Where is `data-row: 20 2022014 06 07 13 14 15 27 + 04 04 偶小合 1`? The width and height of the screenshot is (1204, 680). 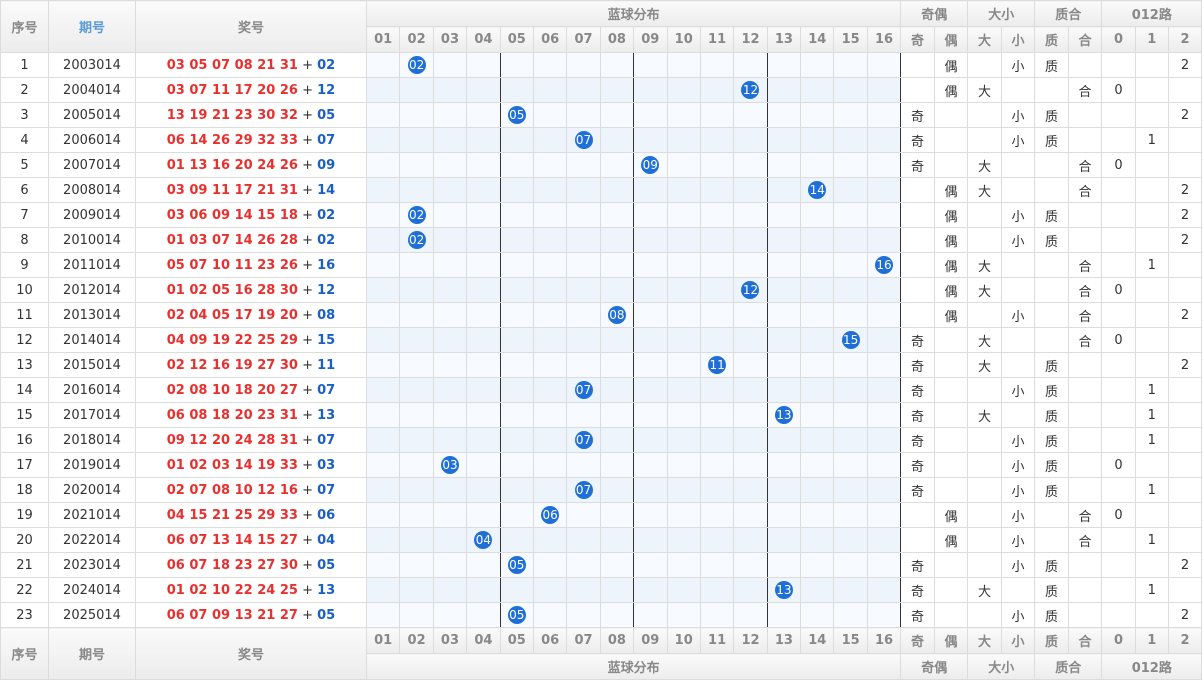 data-row: 20 2022014 06 07 13 14 15 27 + 04 04 偶小合 1 is located at coordinates (601, 540).